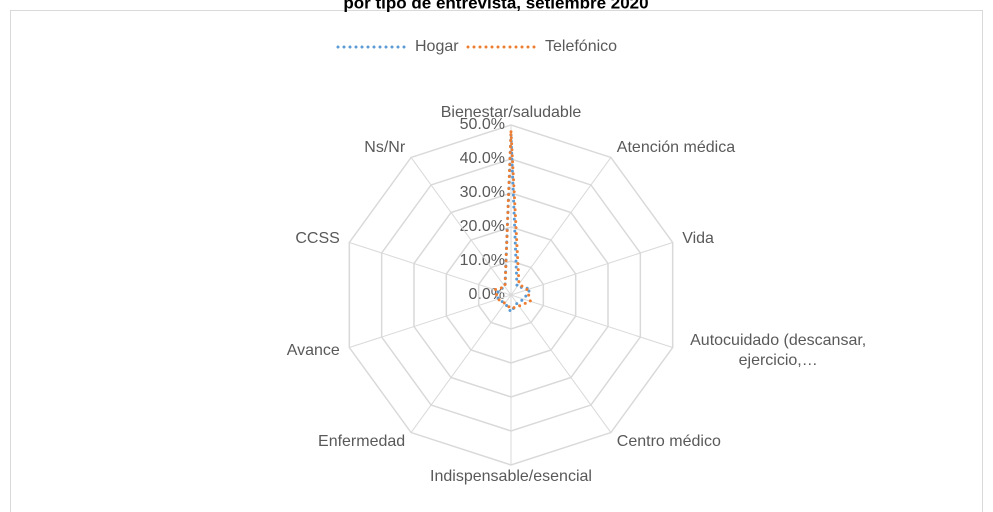 The height and width of the screenshot is (512, 993). I want to click on legend-label: Telefónico, so click(581, 46).